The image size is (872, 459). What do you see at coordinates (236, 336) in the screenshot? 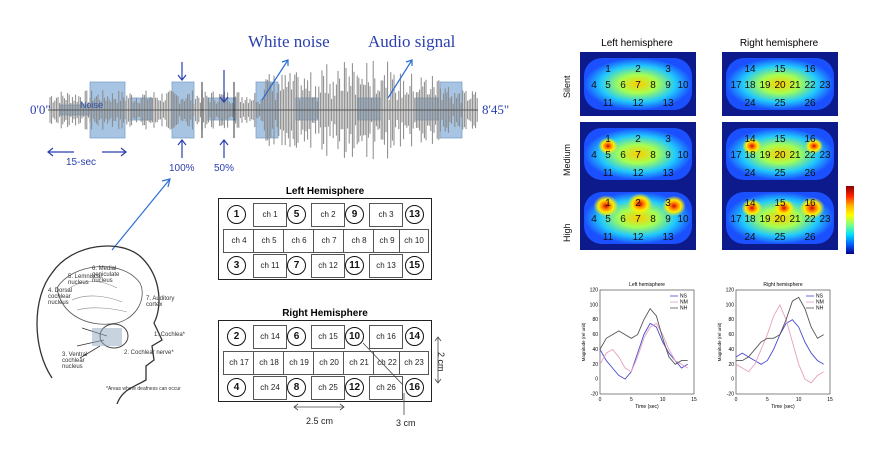
I see `probe-2: 2` at bounding box center [236, 336].